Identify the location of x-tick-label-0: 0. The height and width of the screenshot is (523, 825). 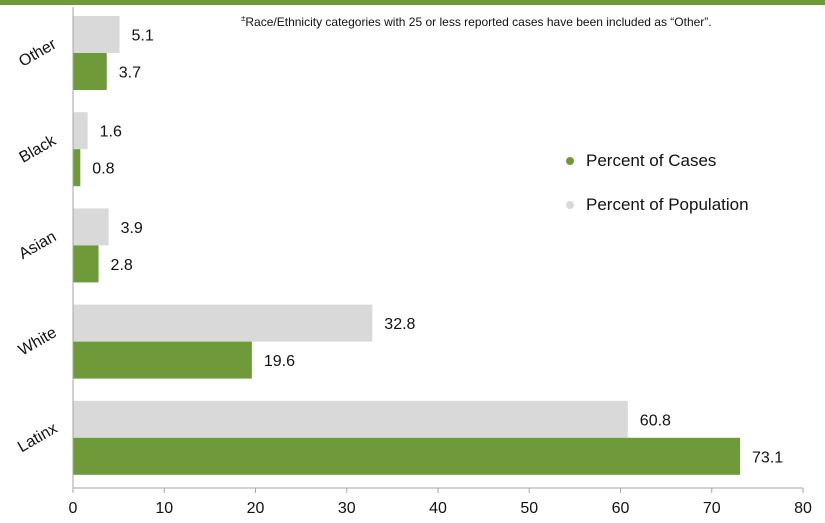
(73, 508).